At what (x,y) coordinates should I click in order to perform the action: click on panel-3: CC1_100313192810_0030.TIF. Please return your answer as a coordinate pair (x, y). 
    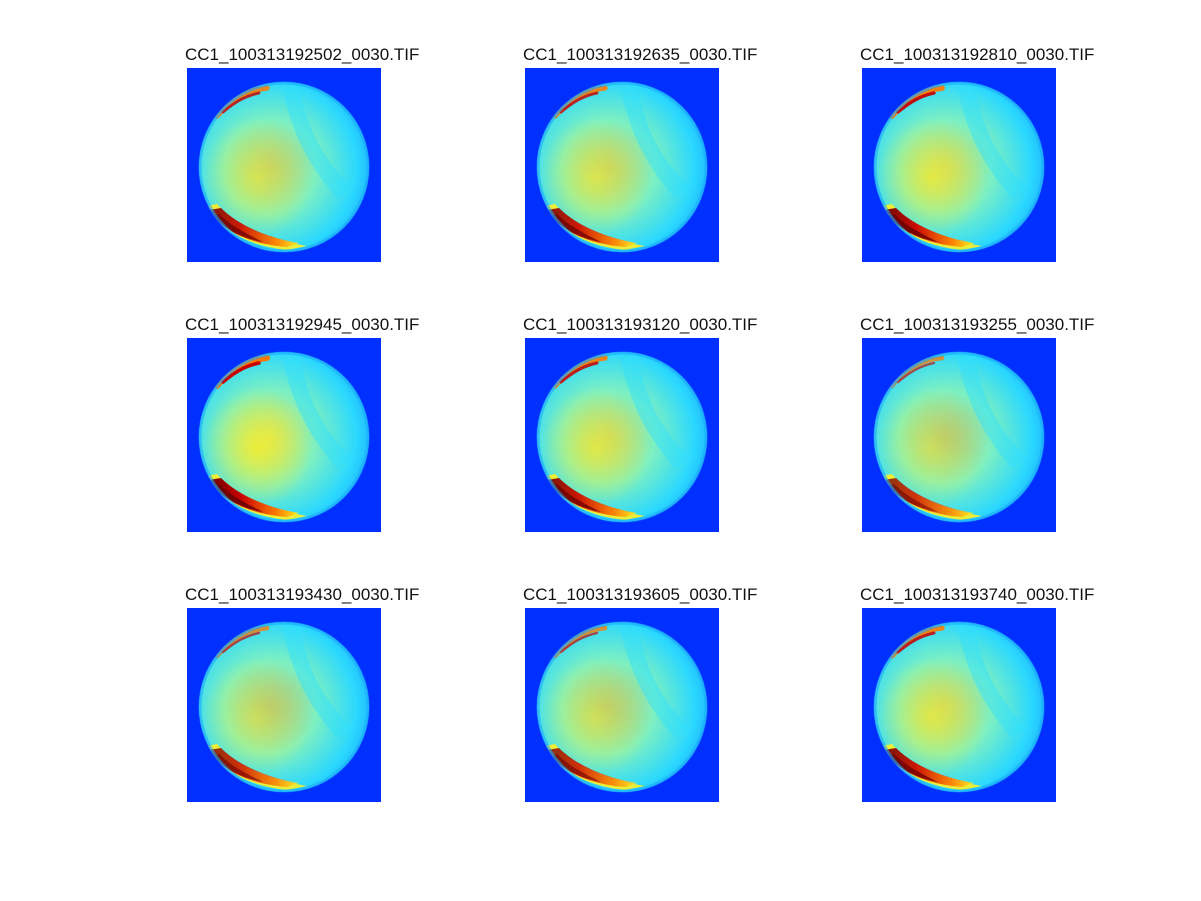
    Looking at the image, I should click on (991, 156).